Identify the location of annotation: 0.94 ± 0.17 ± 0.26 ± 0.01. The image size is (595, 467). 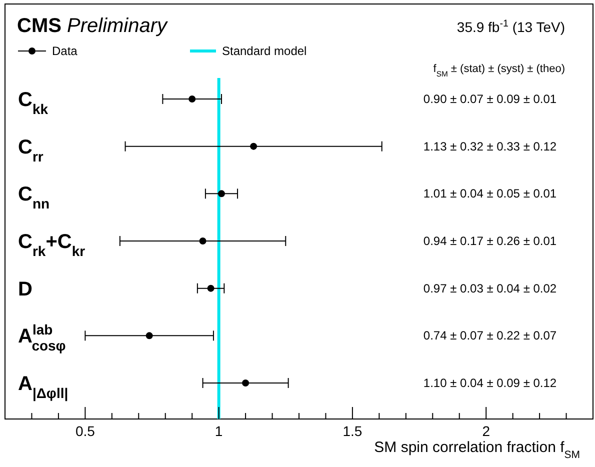
(490, 241).